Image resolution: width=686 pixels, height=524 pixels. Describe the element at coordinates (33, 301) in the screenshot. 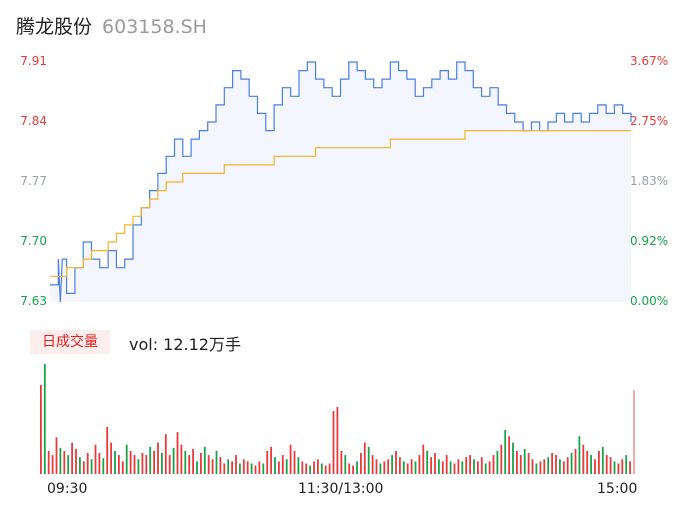

I see `y-left-tick-4: 7.63` at that location.